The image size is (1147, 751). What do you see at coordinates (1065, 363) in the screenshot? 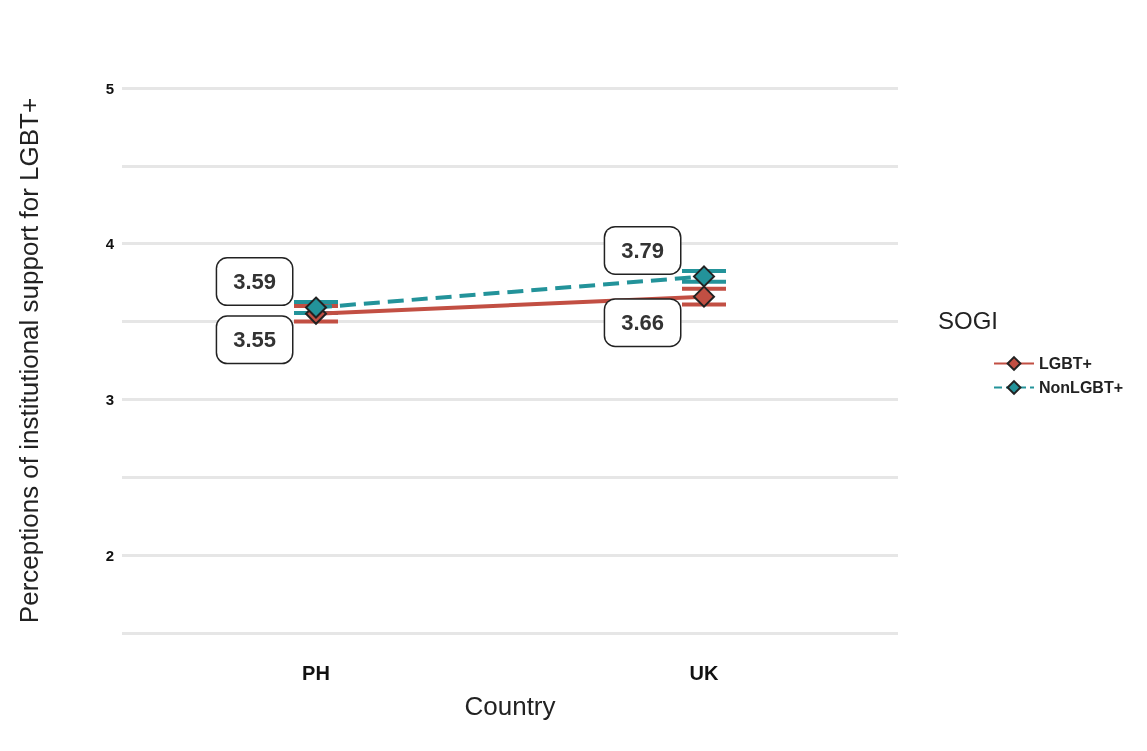
I see `legend-label: LGBT+` at bounding box center [1065, 363].